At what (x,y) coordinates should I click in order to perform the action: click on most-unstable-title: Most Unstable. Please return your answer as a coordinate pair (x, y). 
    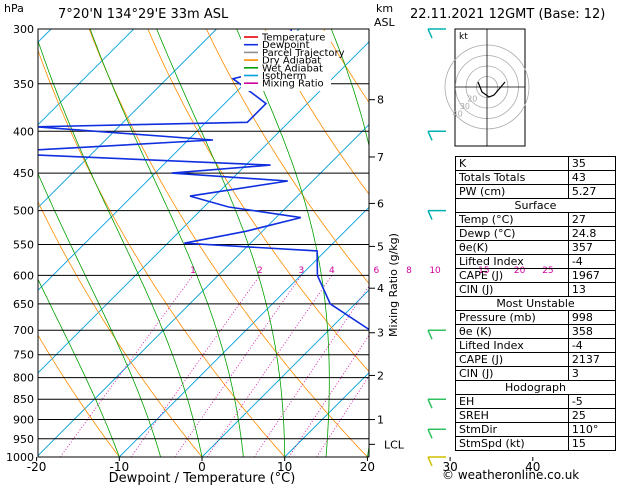
    Looking at the image, I should click on (535, 303).